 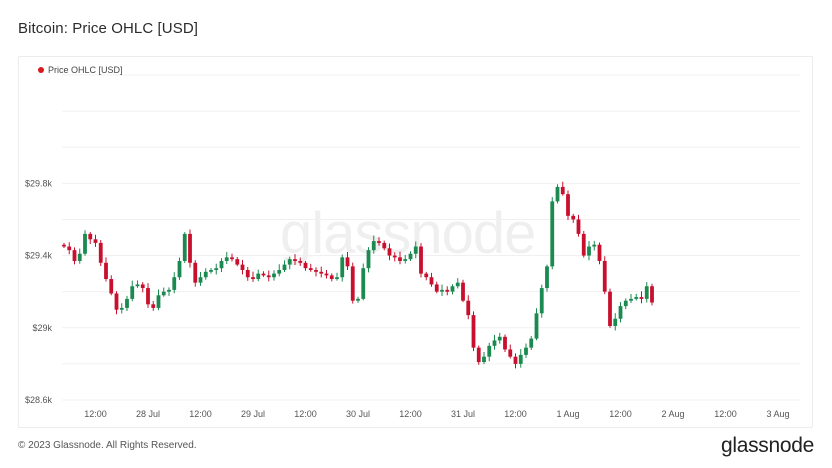 What do you see at coordinates (108, 28) in the screenshot?
I see `page-title: Bitcoin: Price OHLC [USD]` at bounding box center [108, 28].